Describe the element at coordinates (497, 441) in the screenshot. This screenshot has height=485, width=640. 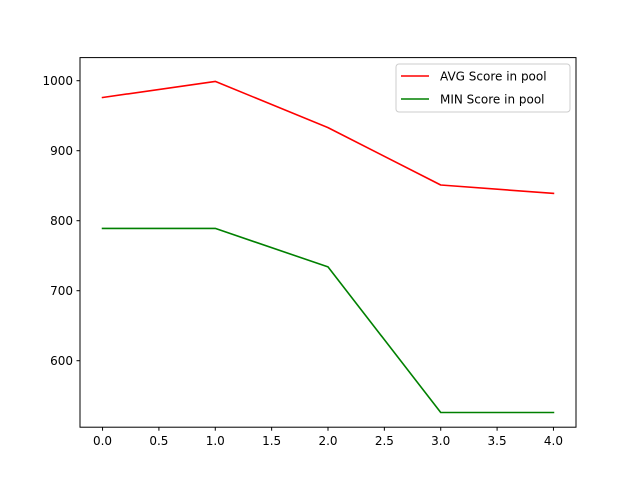
I see `x-tick-label: 3.5` at that location.